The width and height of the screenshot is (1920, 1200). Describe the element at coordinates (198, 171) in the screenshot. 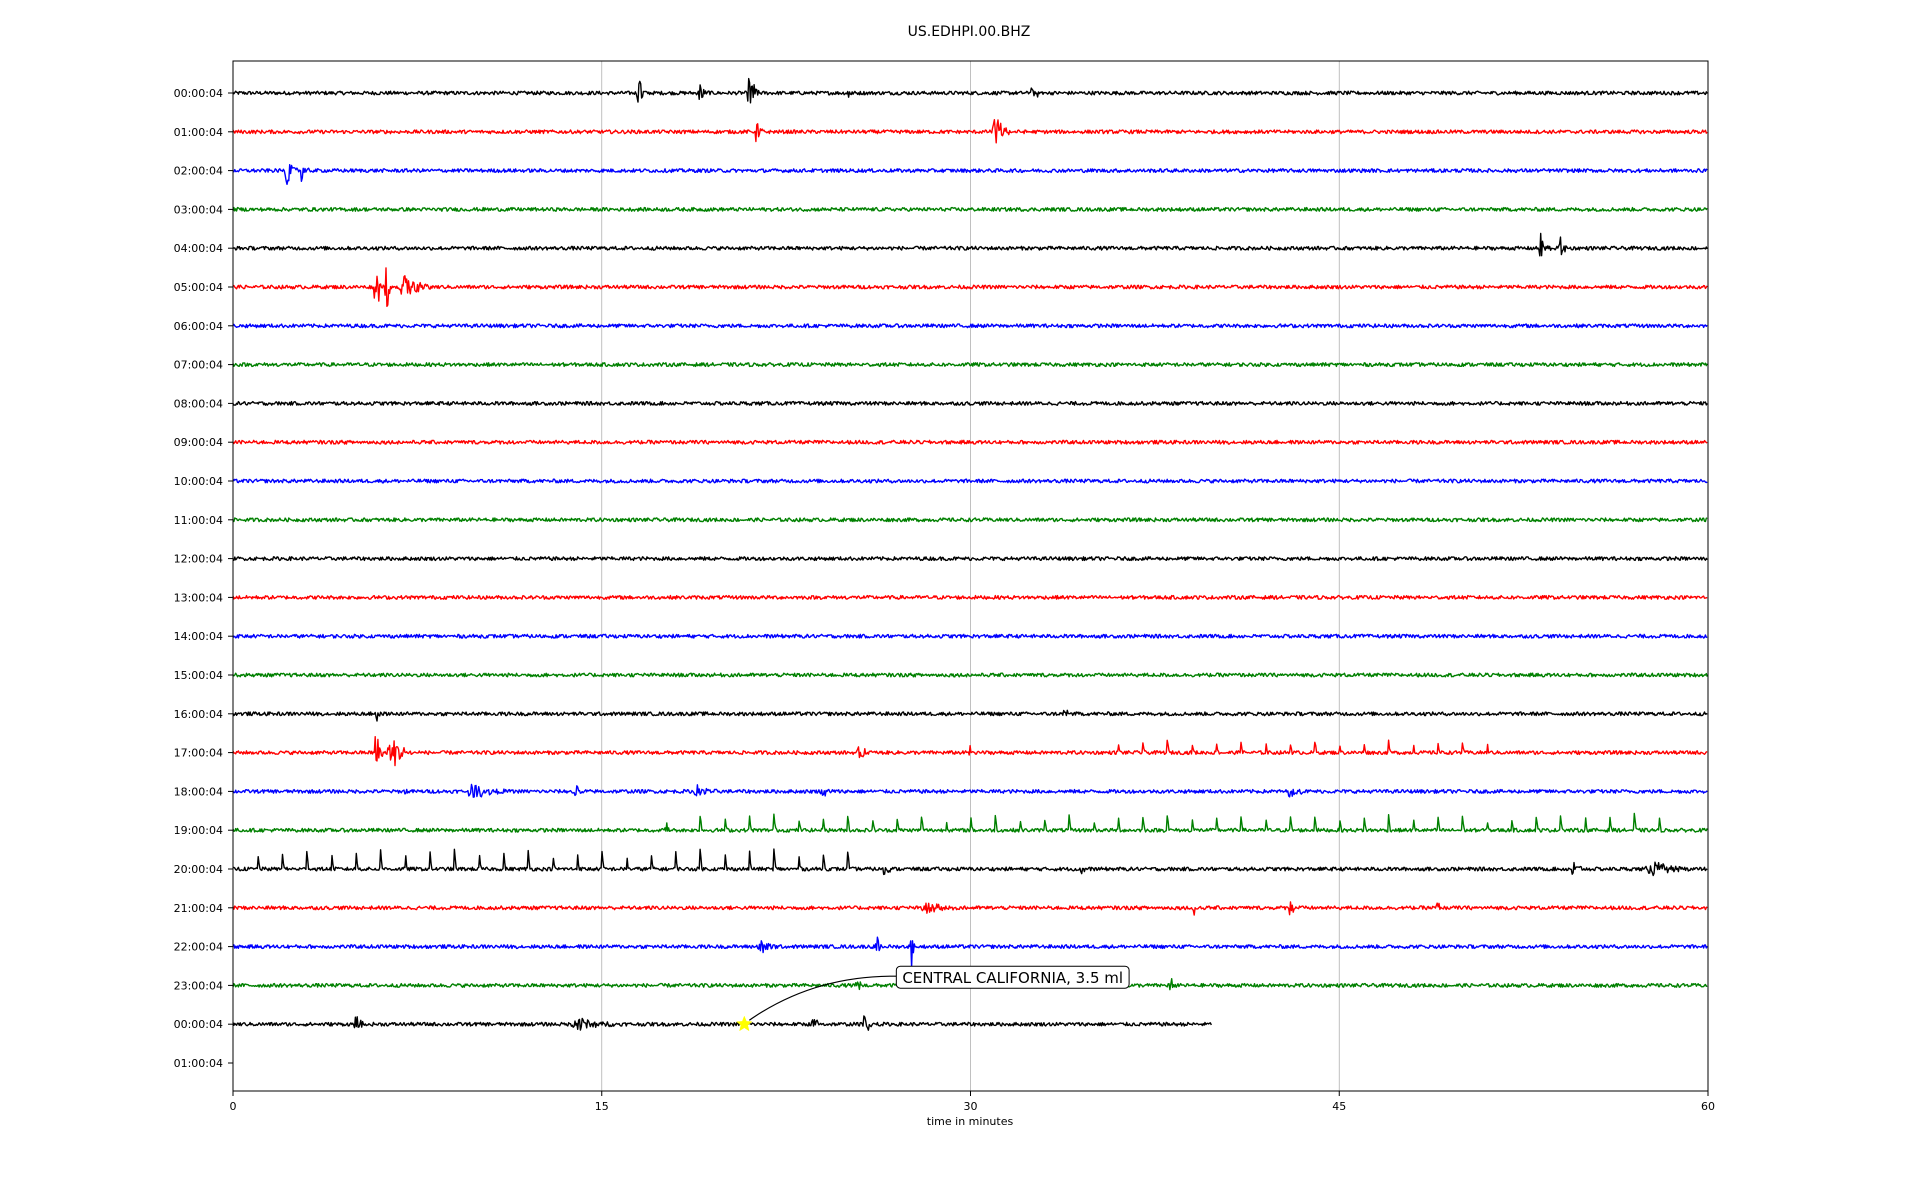

I see `row-time-label: 02:00:04` at that location.